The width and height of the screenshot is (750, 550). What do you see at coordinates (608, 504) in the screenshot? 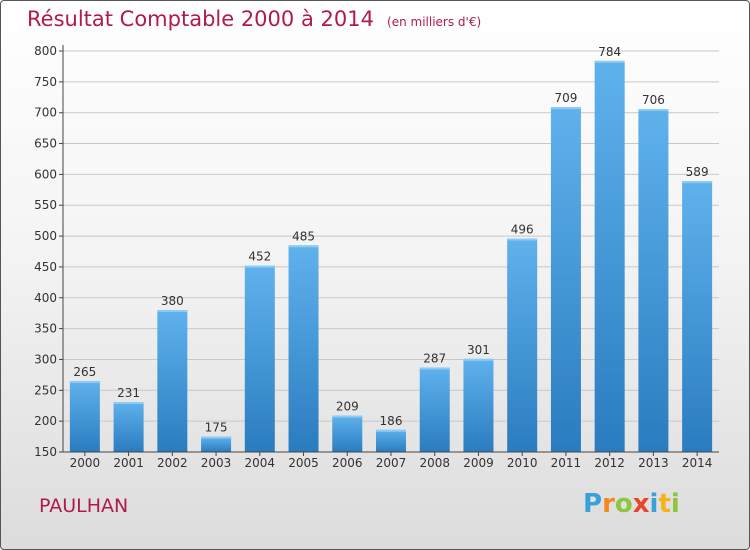
I see `logo-letter: r` at bounding box center [608, 504].